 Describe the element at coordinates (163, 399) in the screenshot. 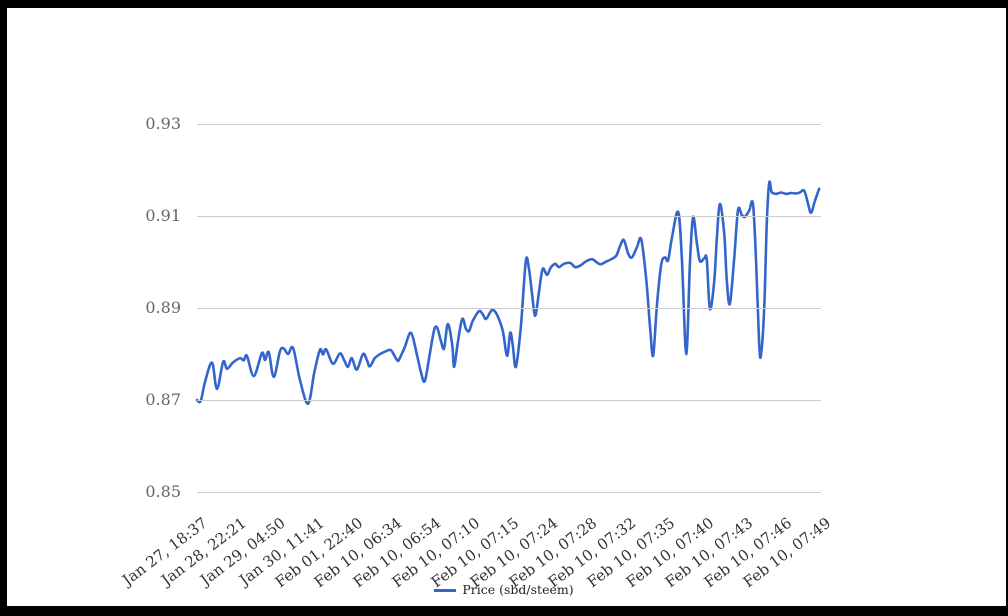

I see `y-axis-tick-label: 0.87` at that location.